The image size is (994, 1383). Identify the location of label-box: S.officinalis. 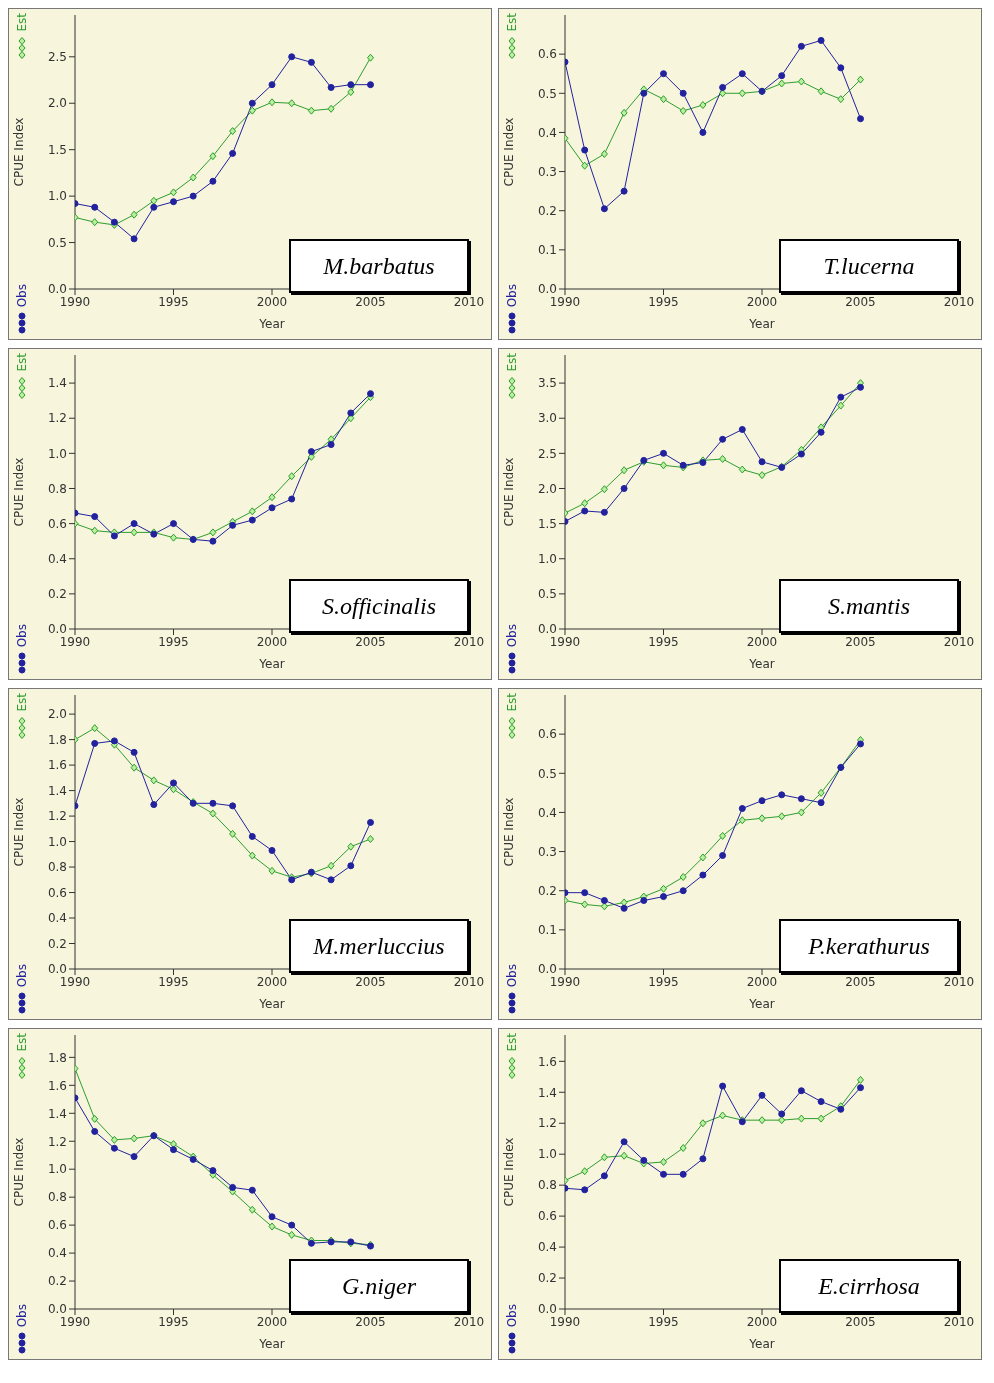
(379, 606).